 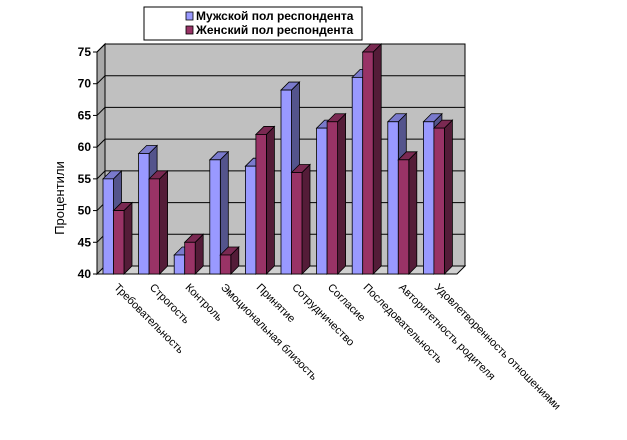 I want to click on y-tick-label: 60, so click(x=85, y=147).